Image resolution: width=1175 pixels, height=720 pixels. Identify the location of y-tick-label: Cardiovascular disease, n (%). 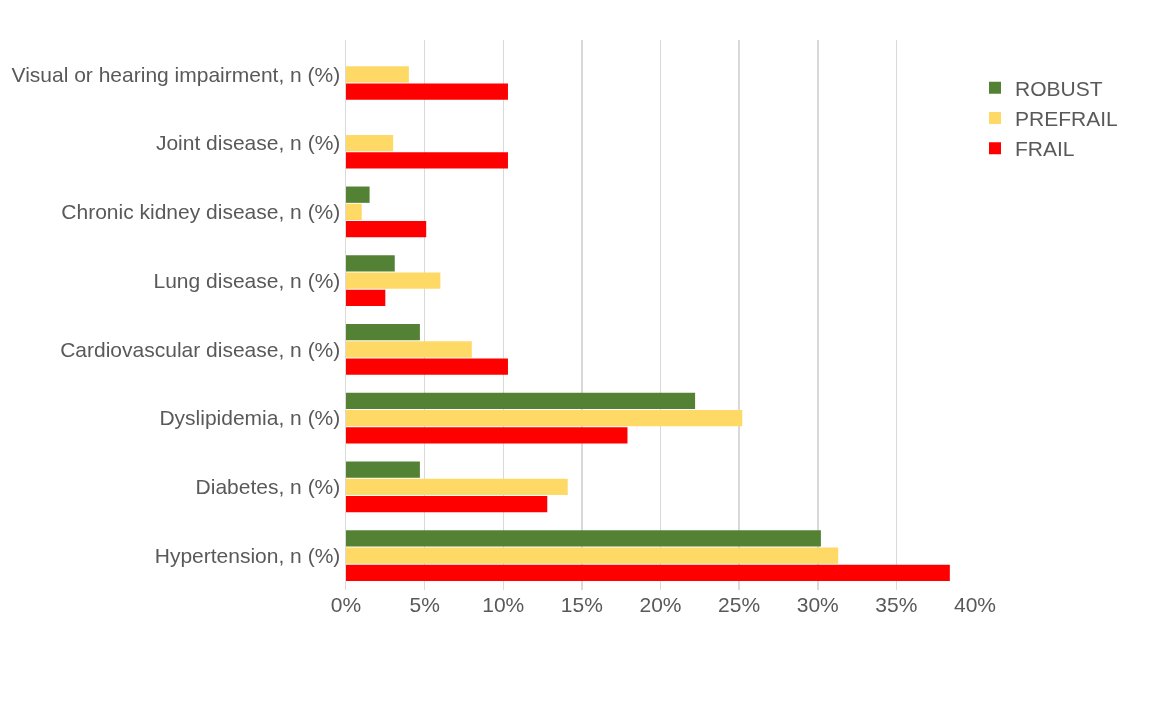
(200, 349).